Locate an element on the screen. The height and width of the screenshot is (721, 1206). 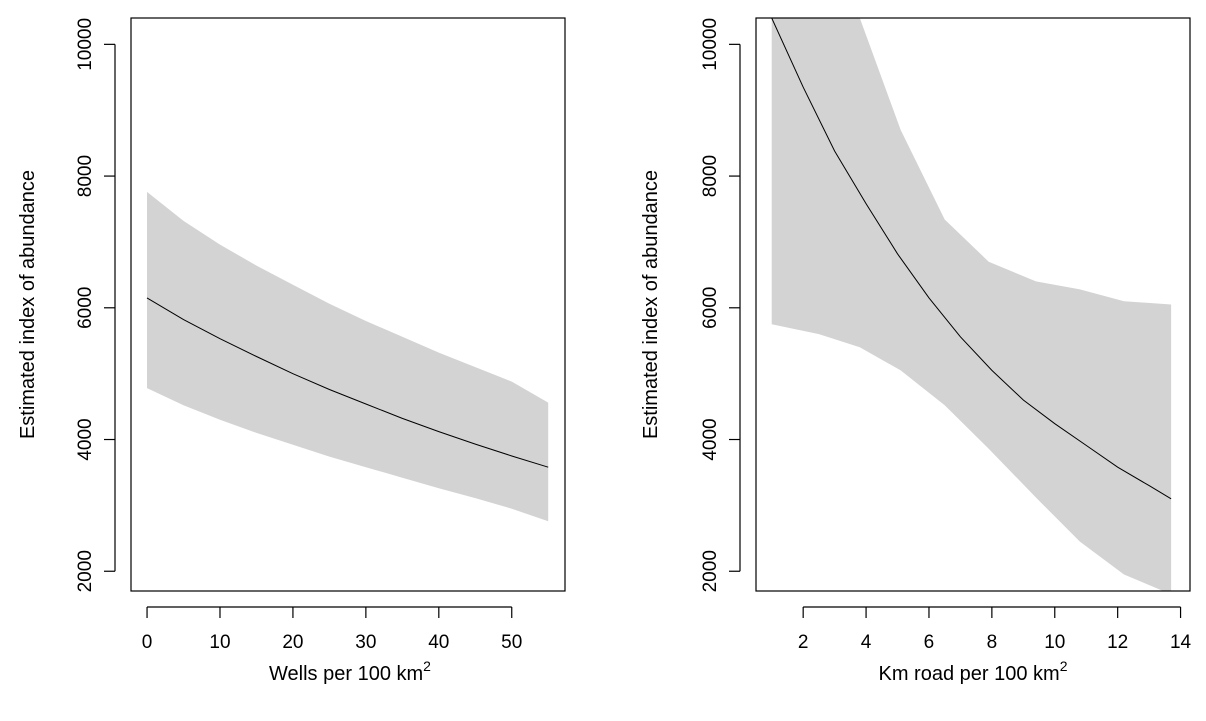
x-axis-title: Km road per 100 km2 is located at coordinates (973, 671).